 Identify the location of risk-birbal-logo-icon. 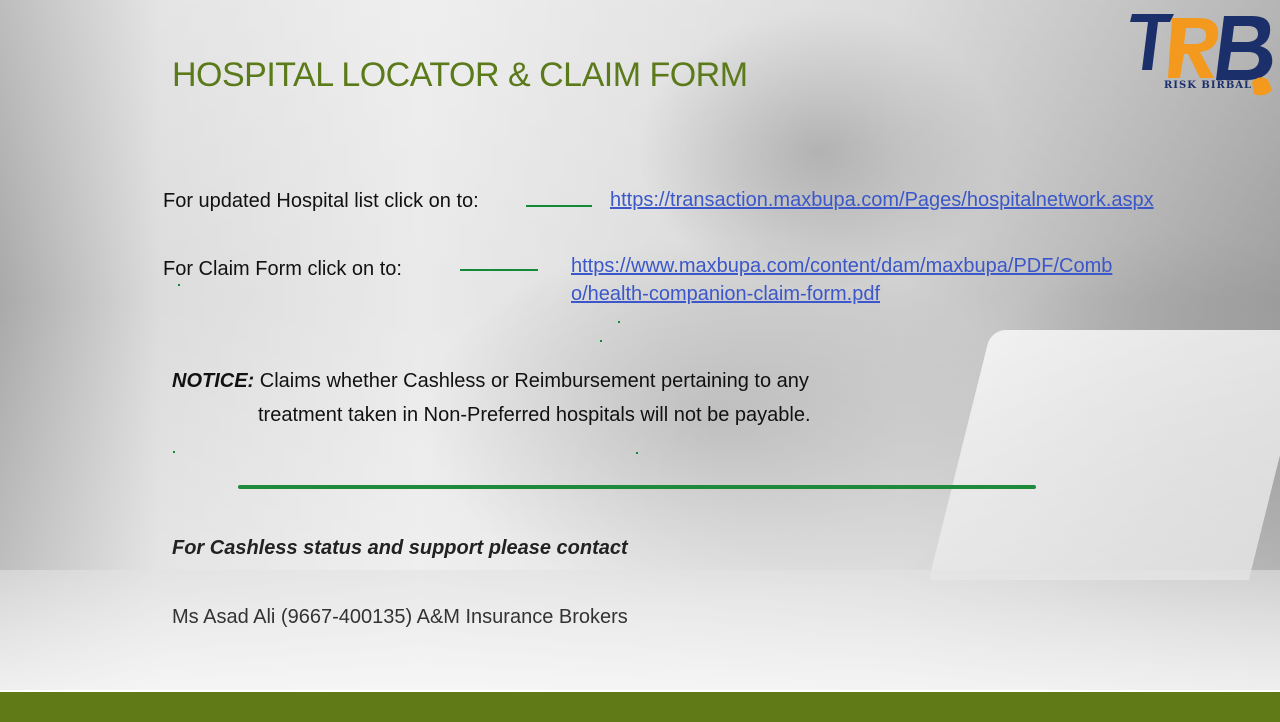
(1201, 55).